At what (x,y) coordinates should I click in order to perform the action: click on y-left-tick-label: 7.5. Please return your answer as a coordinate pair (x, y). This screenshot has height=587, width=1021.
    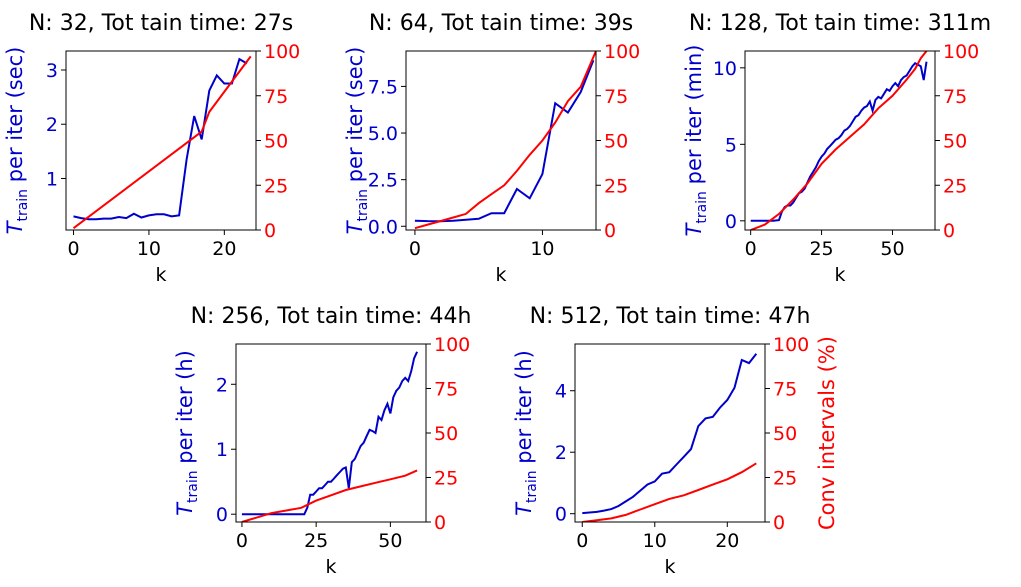
    Looking at the image, I should click on (383, 87).